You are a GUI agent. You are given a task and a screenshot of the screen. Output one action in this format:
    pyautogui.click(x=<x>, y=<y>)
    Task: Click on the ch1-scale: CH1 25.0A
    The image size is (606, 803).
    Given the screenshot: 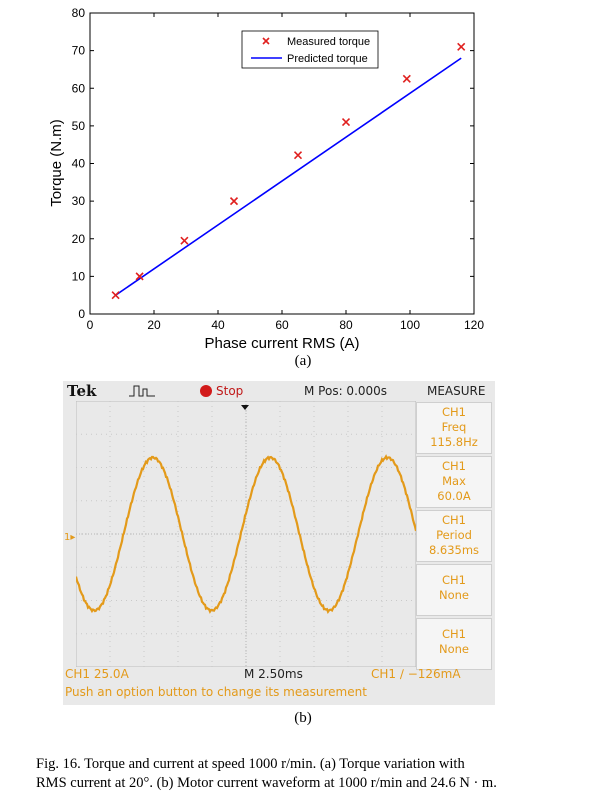 What is the action you would take?
    pyautogui.click(x=97, y=674)
    